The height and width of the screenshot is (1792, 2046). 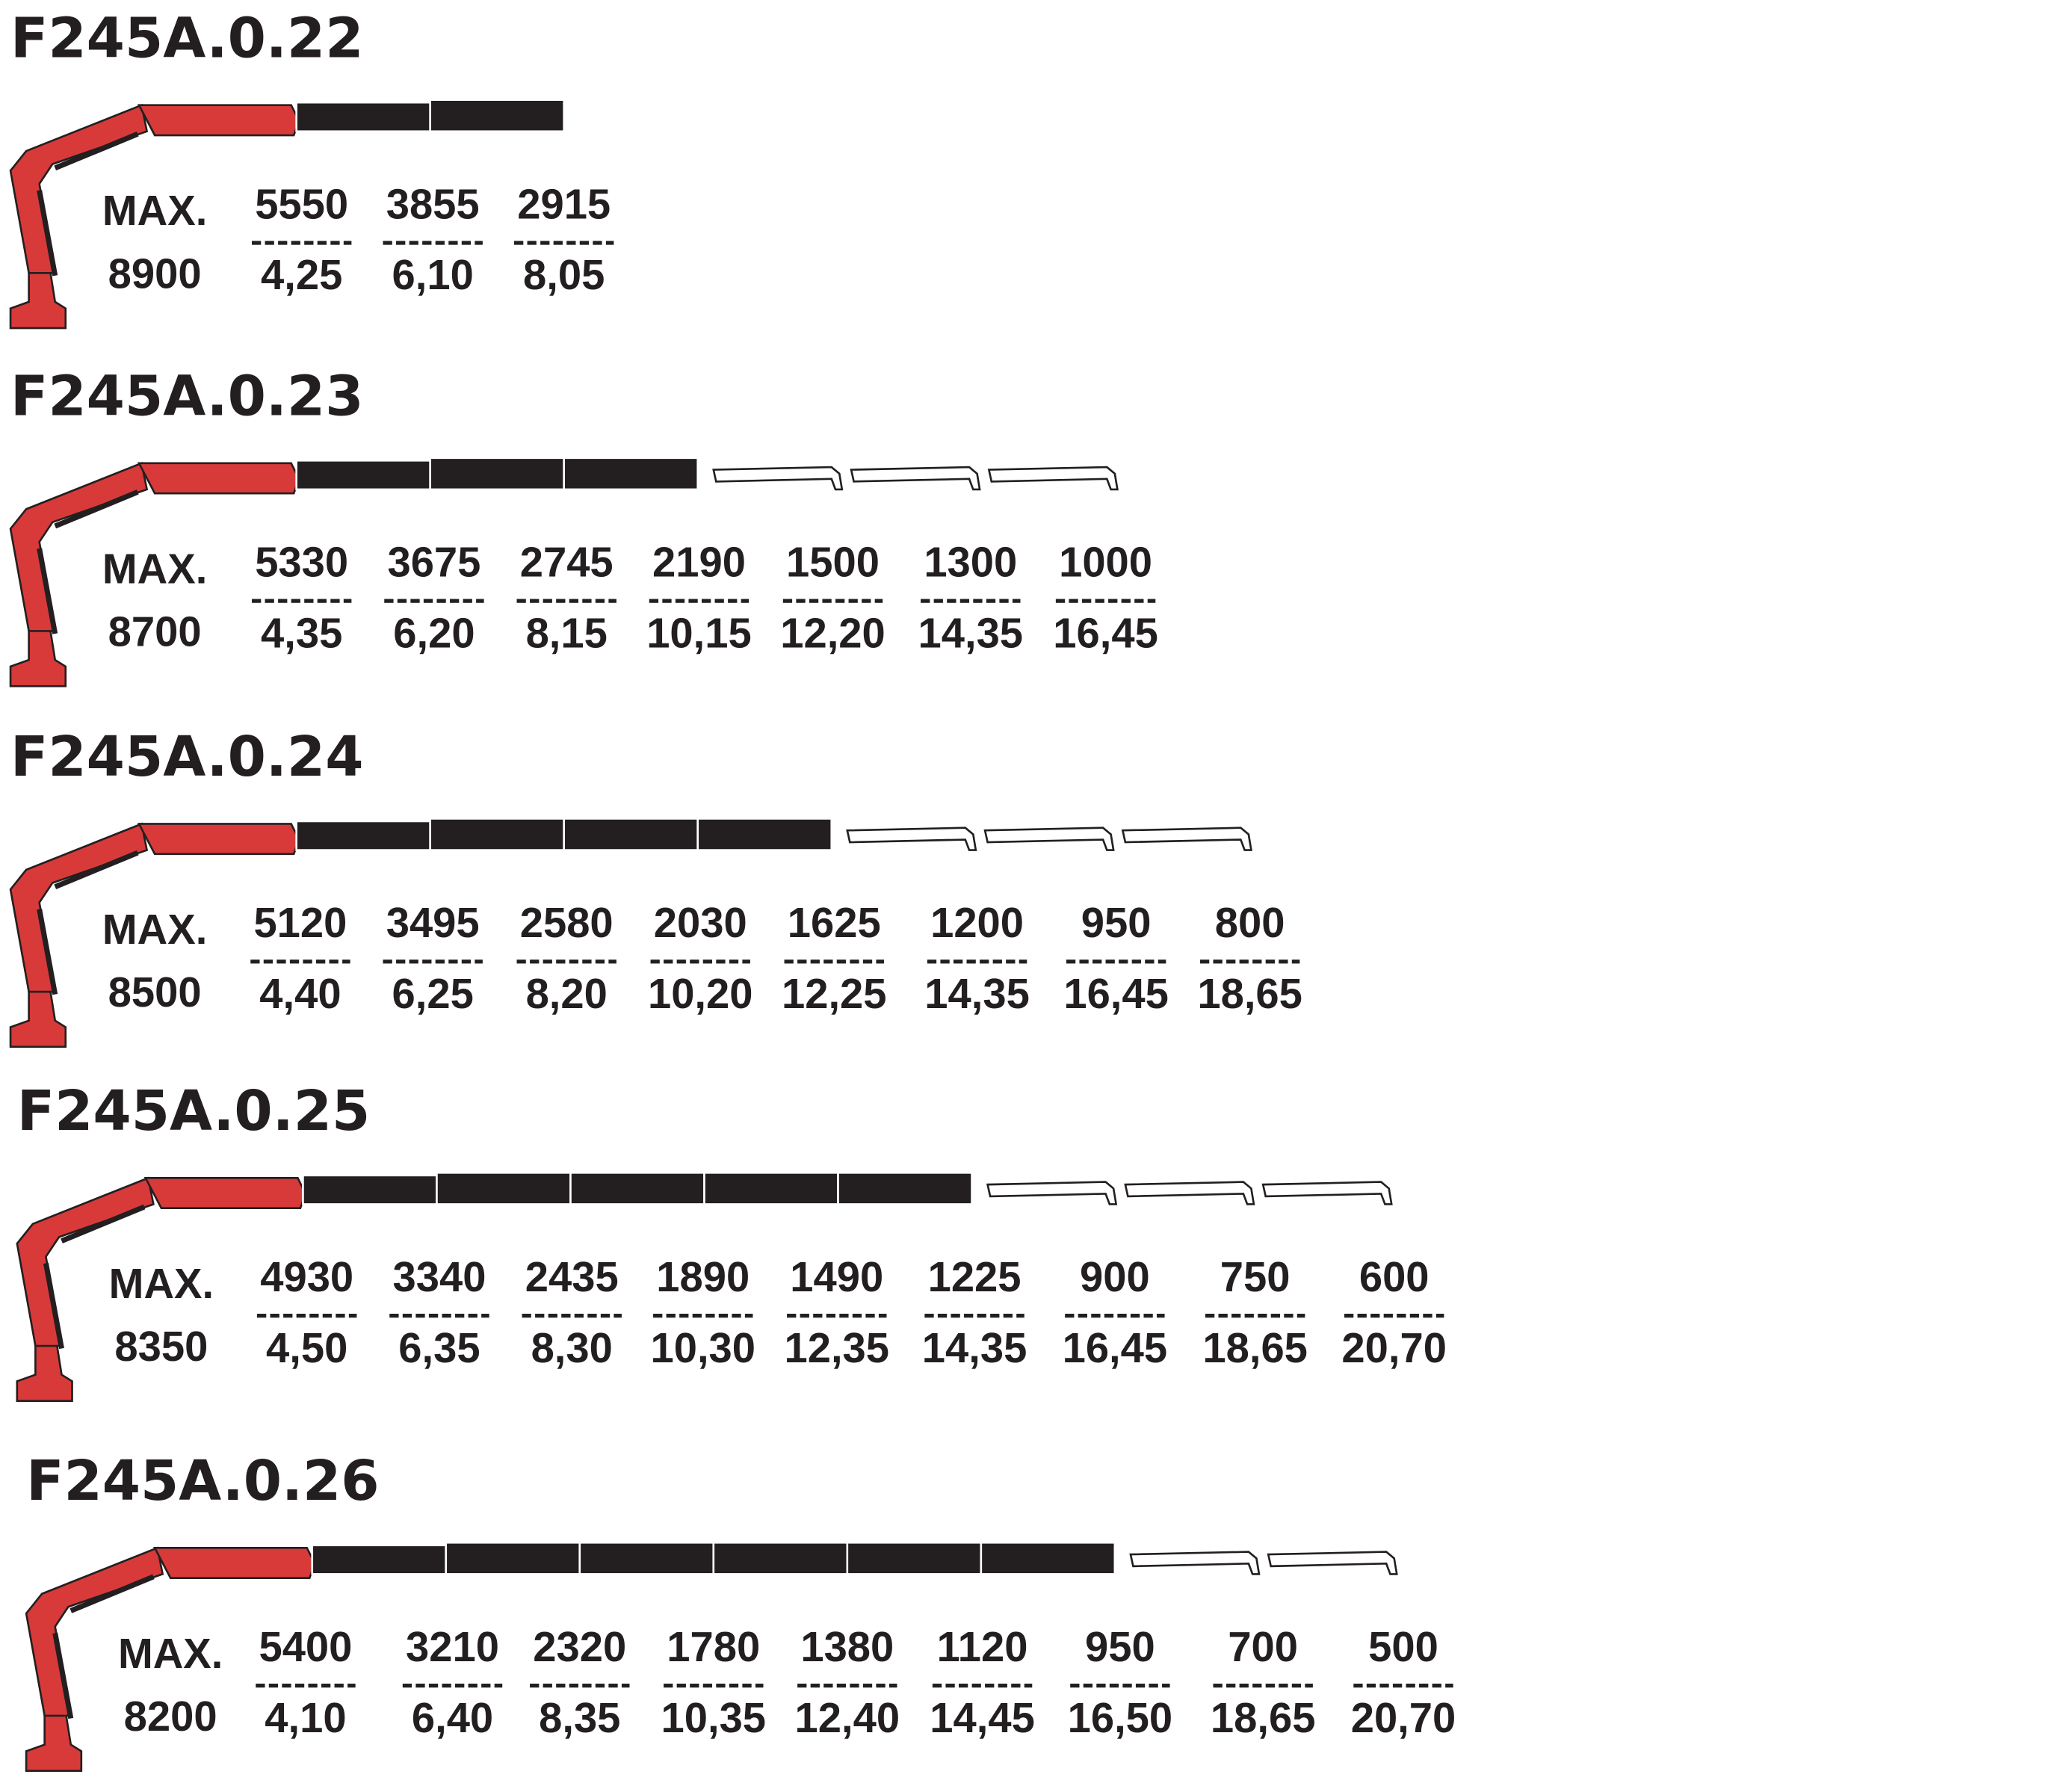 What do you see at coordinates (837, 1347) in the screenshot?
I see `reach-value: 12,35` at bounding box center [837, 1347].